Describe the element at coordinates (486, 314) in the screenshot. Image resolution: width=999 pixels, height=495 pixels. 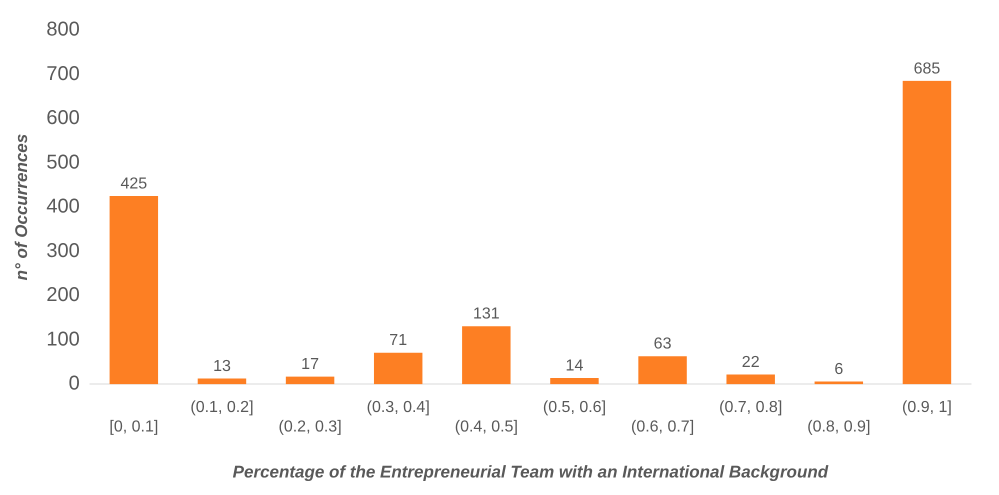
I see `data-label: 131` at that location.